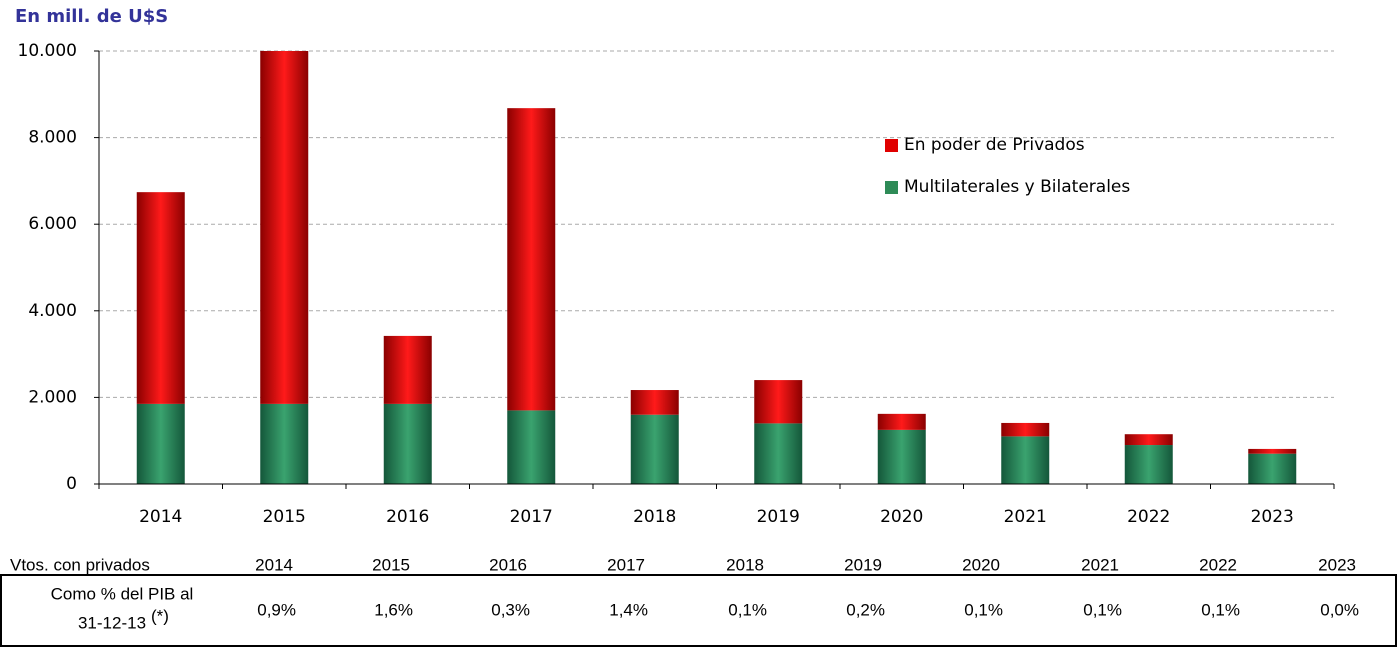 The height and width of the screenshot is (647, 1398). I want to click on table-header: 2016, so click(508, 564).